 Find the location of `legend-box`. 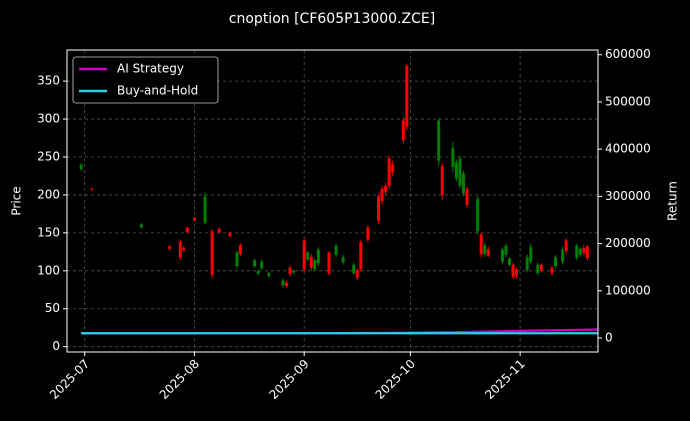

legend-box is located at coordinates (145, 80).